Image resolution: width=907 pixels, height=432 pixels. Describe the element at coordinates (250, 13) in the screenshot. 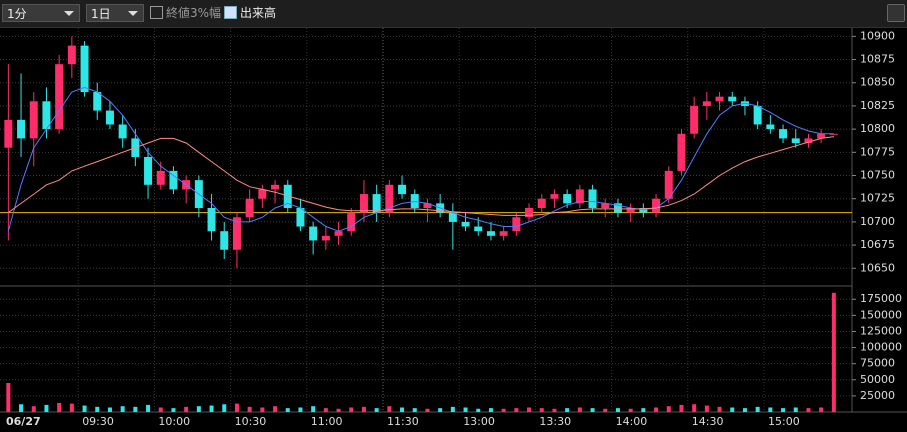

I see `option-checkbox: 出来高` at that location.